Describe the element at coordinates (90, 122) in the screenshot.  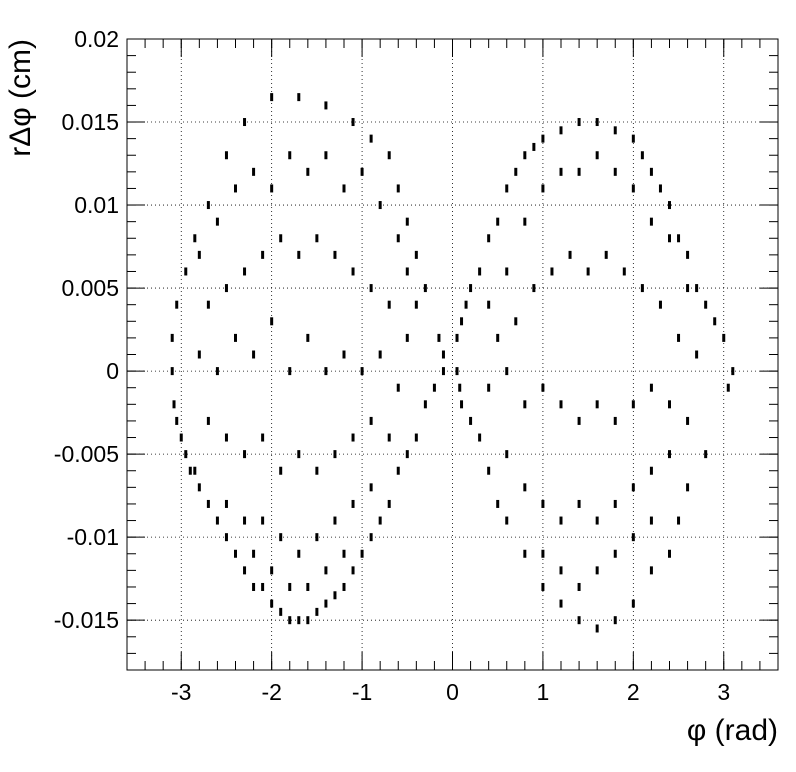
I see `y-tick-label: 0.015` at that location.